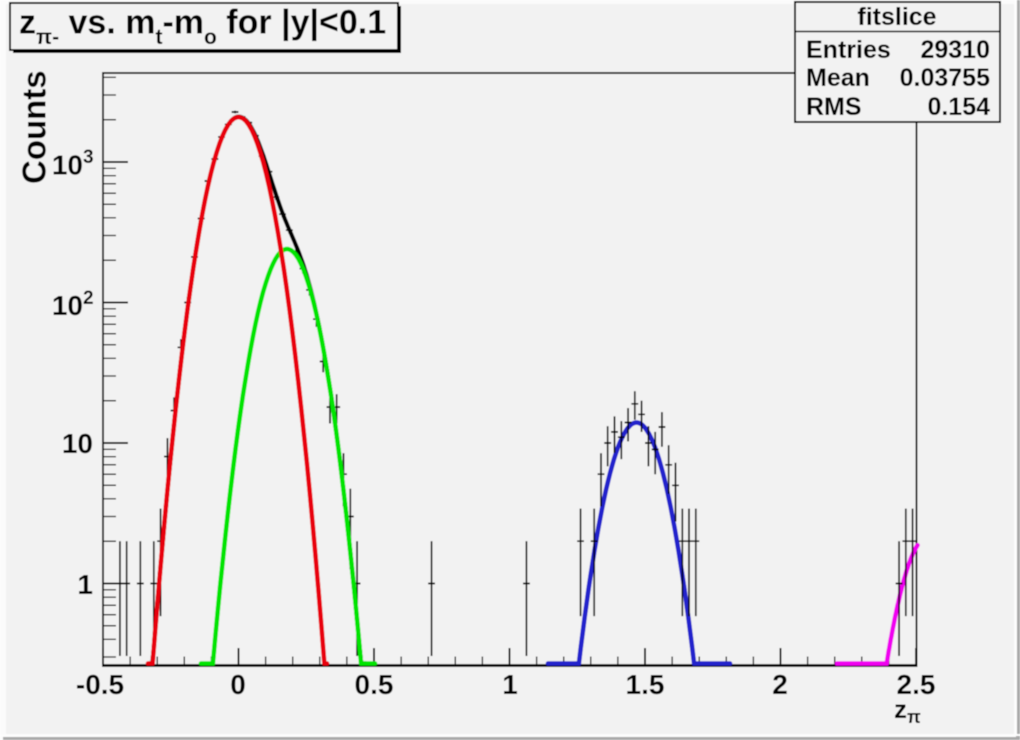 This screenshot has width=1020, height=740. What do you see at coordinates (916, 684) in the screenshot?
I see `svg-text: 2.5` at bounding box center [916, 684].